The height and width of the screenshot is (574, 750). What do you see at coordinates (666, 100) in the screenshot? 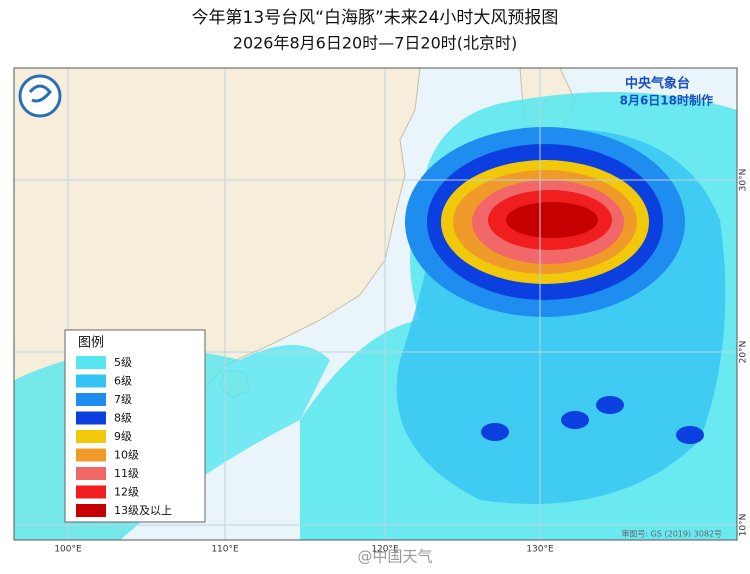
I see `issue-time: 8月6日18时制作` at bounding box center [666, 100].